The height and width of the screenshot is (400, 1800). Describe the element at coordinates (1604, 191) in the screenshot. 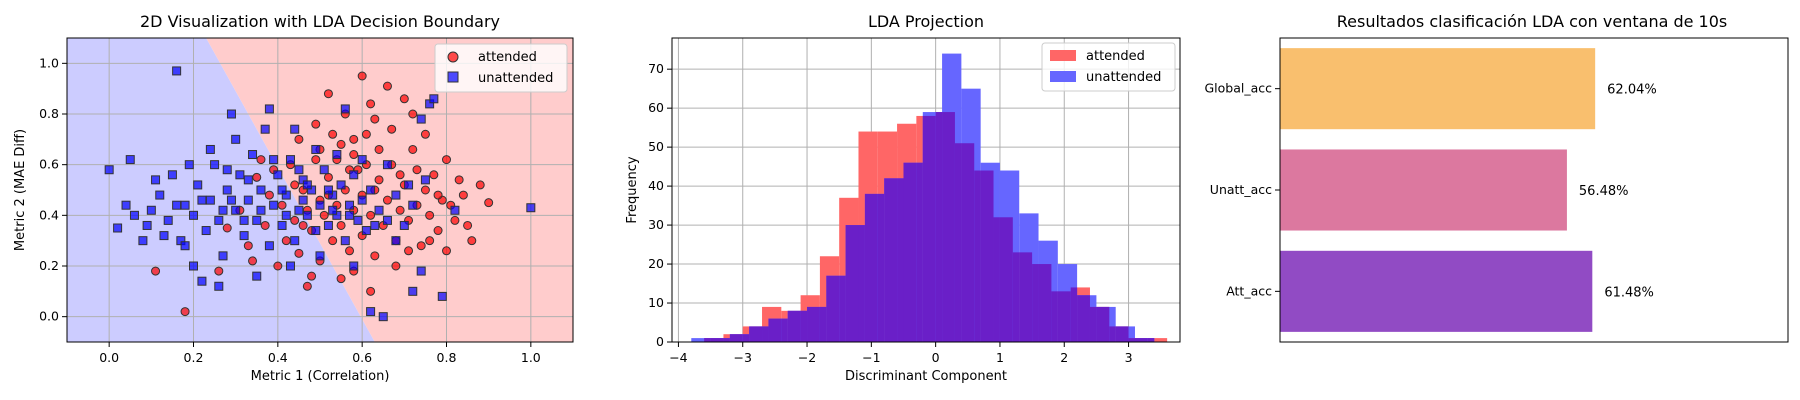

I see `bar-value-label: 56.48%` at that location.